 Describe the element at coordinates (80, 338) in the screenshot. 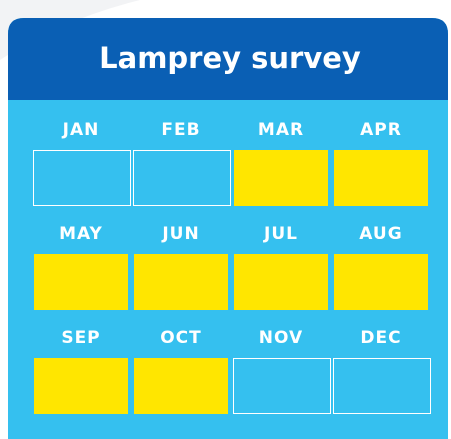

I see `month-label: SEP` at that location.